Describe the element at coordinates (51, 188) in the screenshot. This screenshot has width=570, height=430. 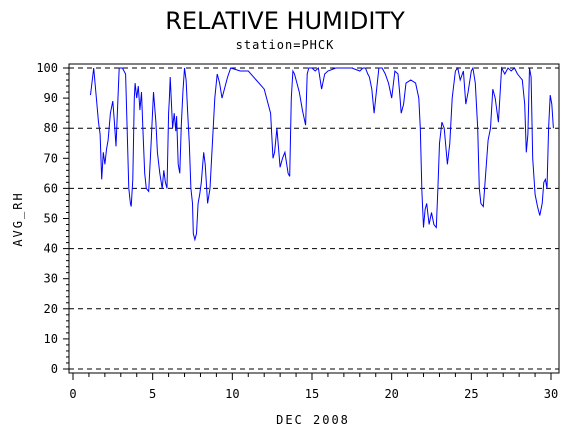
I see `y-tick-label: 60` at that location.